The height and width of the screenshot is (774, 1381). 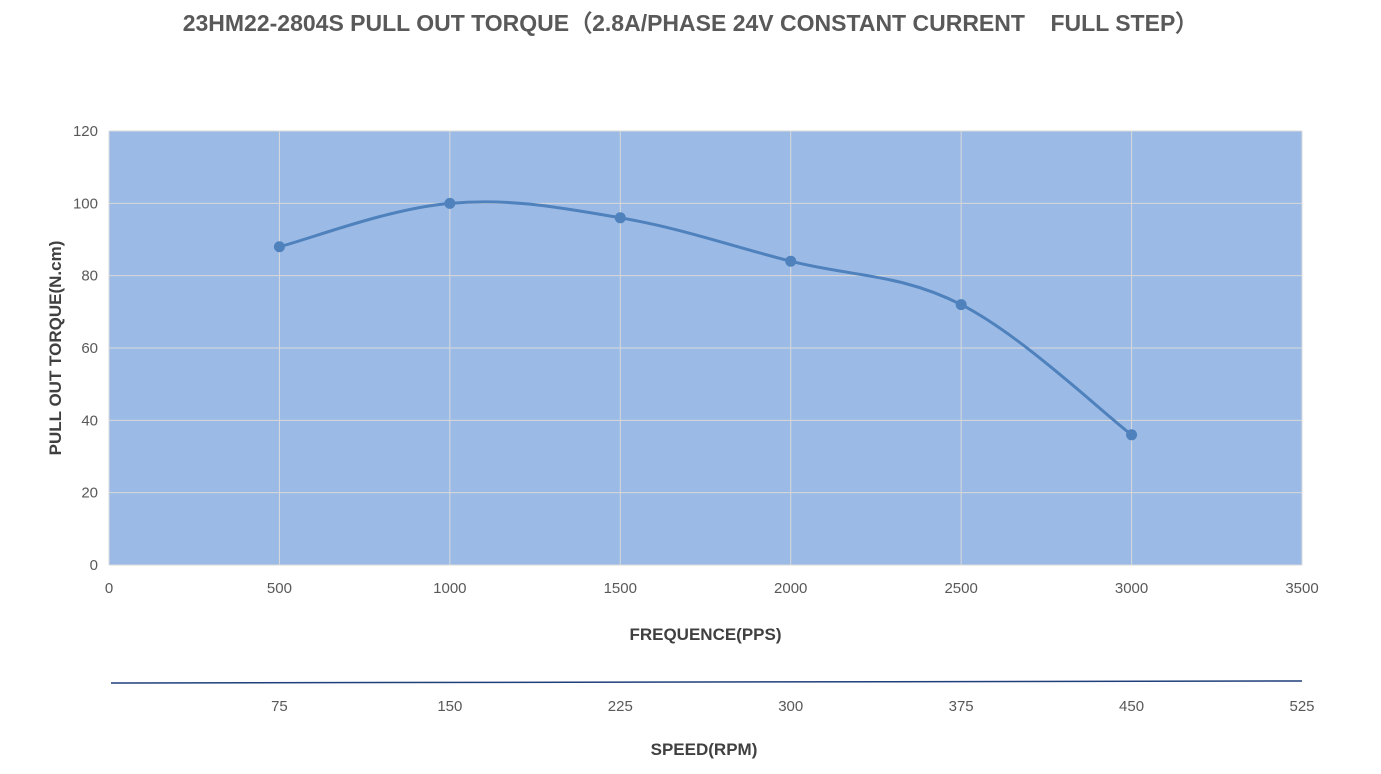 I want to click on rpm-tick-label: 525, so click(x=1301, y=706).